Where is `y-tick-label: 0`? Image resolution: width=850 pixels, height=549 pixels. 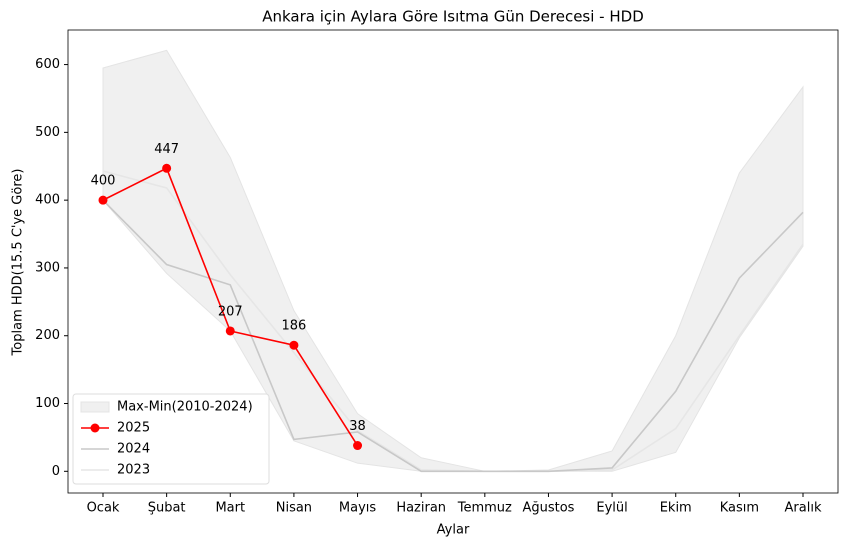 y-tick-label: 0 is located at coordinates (56, 471).